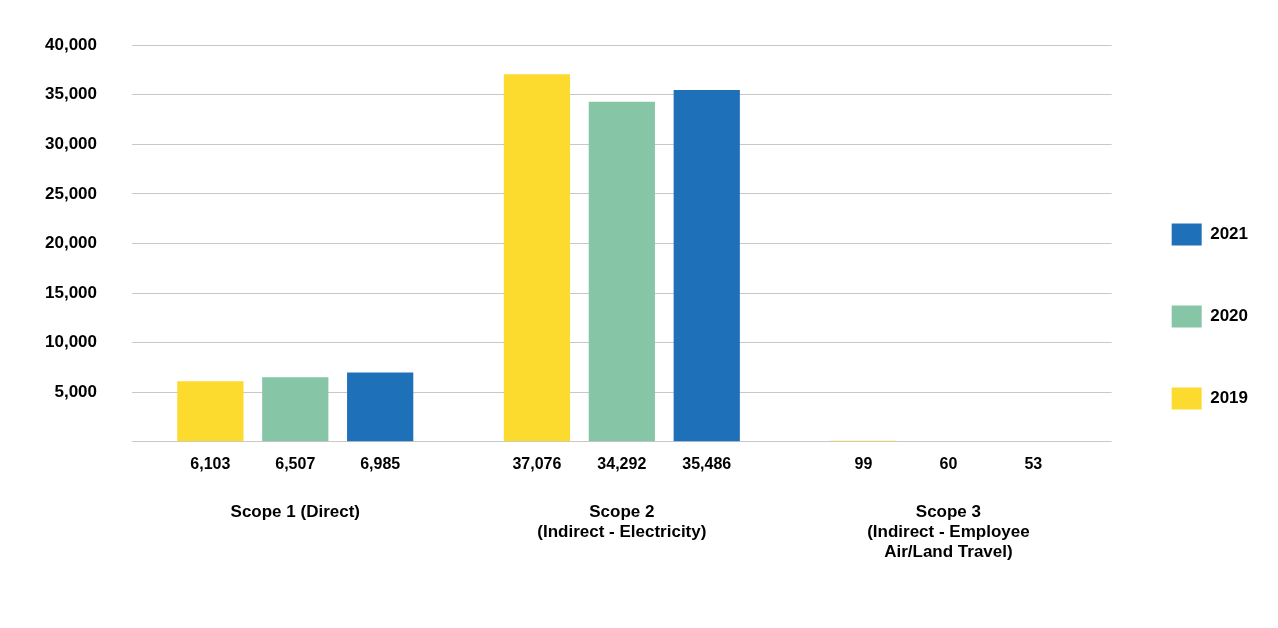 This screenshot has height=628, width=1278. Describe the element at coordinates (75, 391) in the screenshot. I see `y-tick-label: 5,000` at that location.